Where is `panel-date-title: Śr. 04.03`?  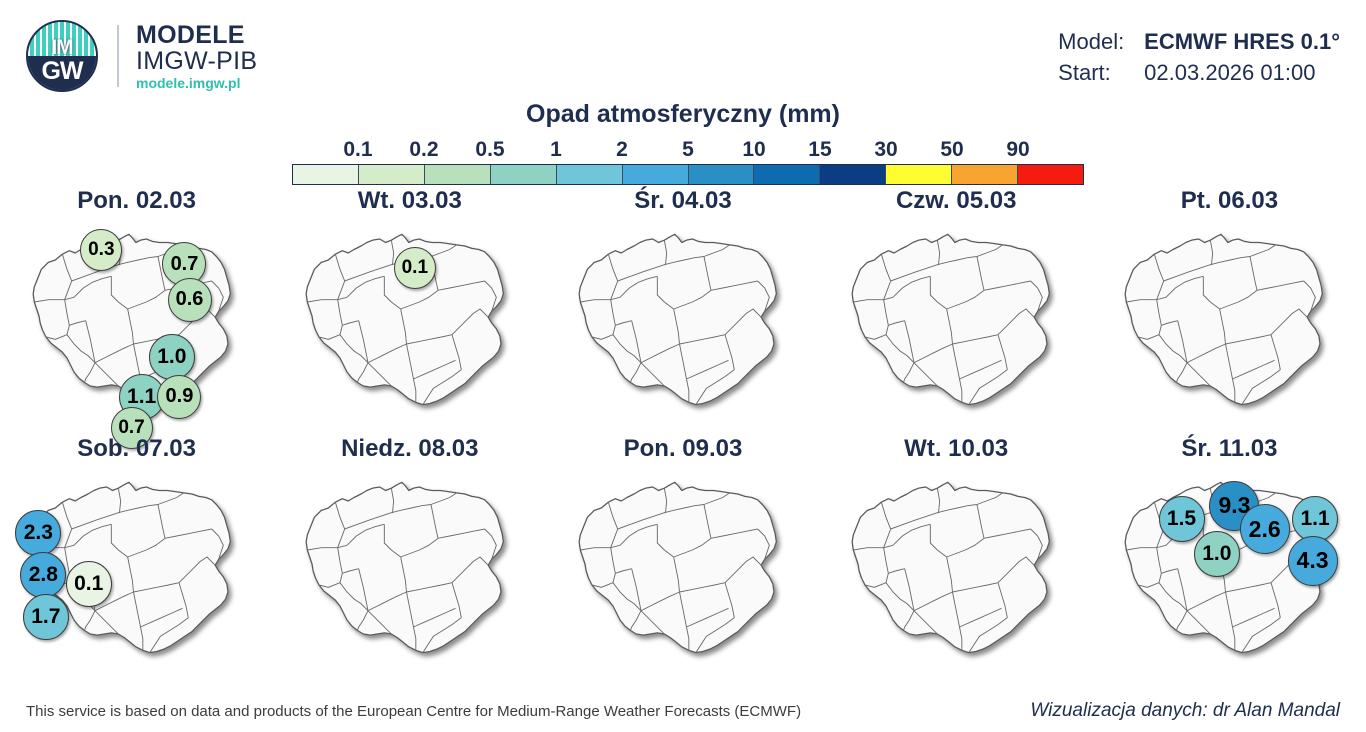
panel-date-title: Śr. 04.03 is located at coordinates (683, 200).